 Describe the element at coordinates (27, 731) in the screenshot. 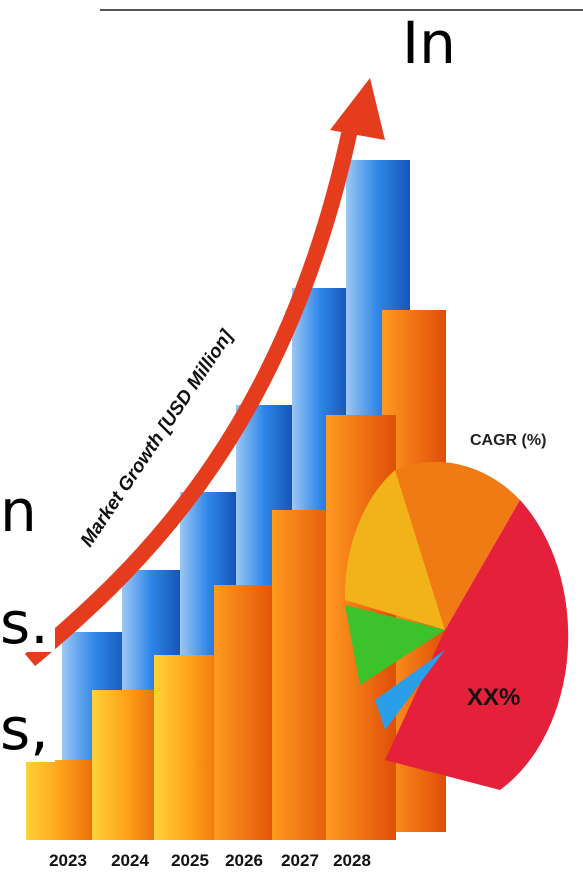

I see `text-fragment: s,` at that location.